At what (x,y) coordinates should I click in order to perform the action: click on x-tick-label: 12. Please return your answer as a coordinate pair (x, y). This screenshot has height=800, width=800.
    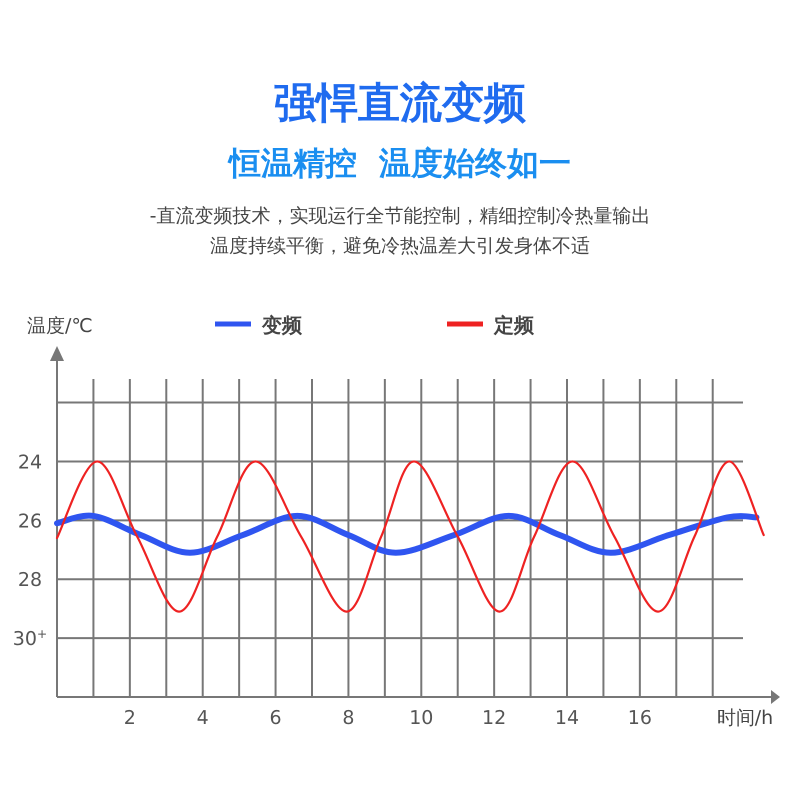
    Looking at the image, I should click on (494, 718).